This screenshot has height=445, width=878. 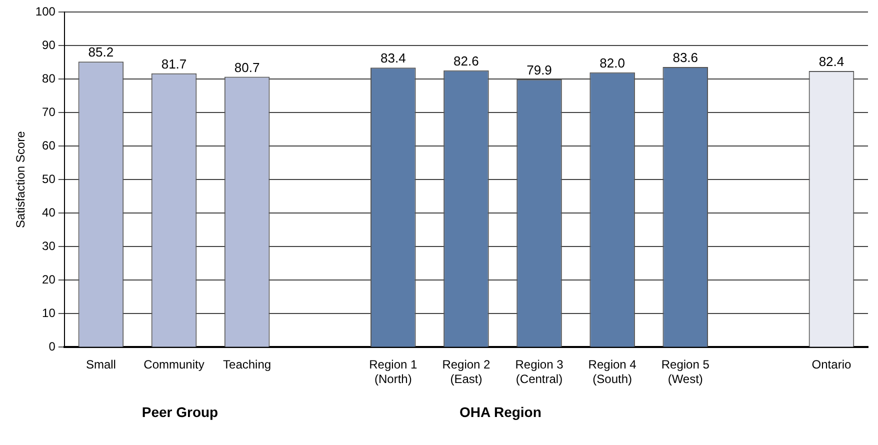 I want to click on y-tick-label: 60, so click(x=49, y=145).